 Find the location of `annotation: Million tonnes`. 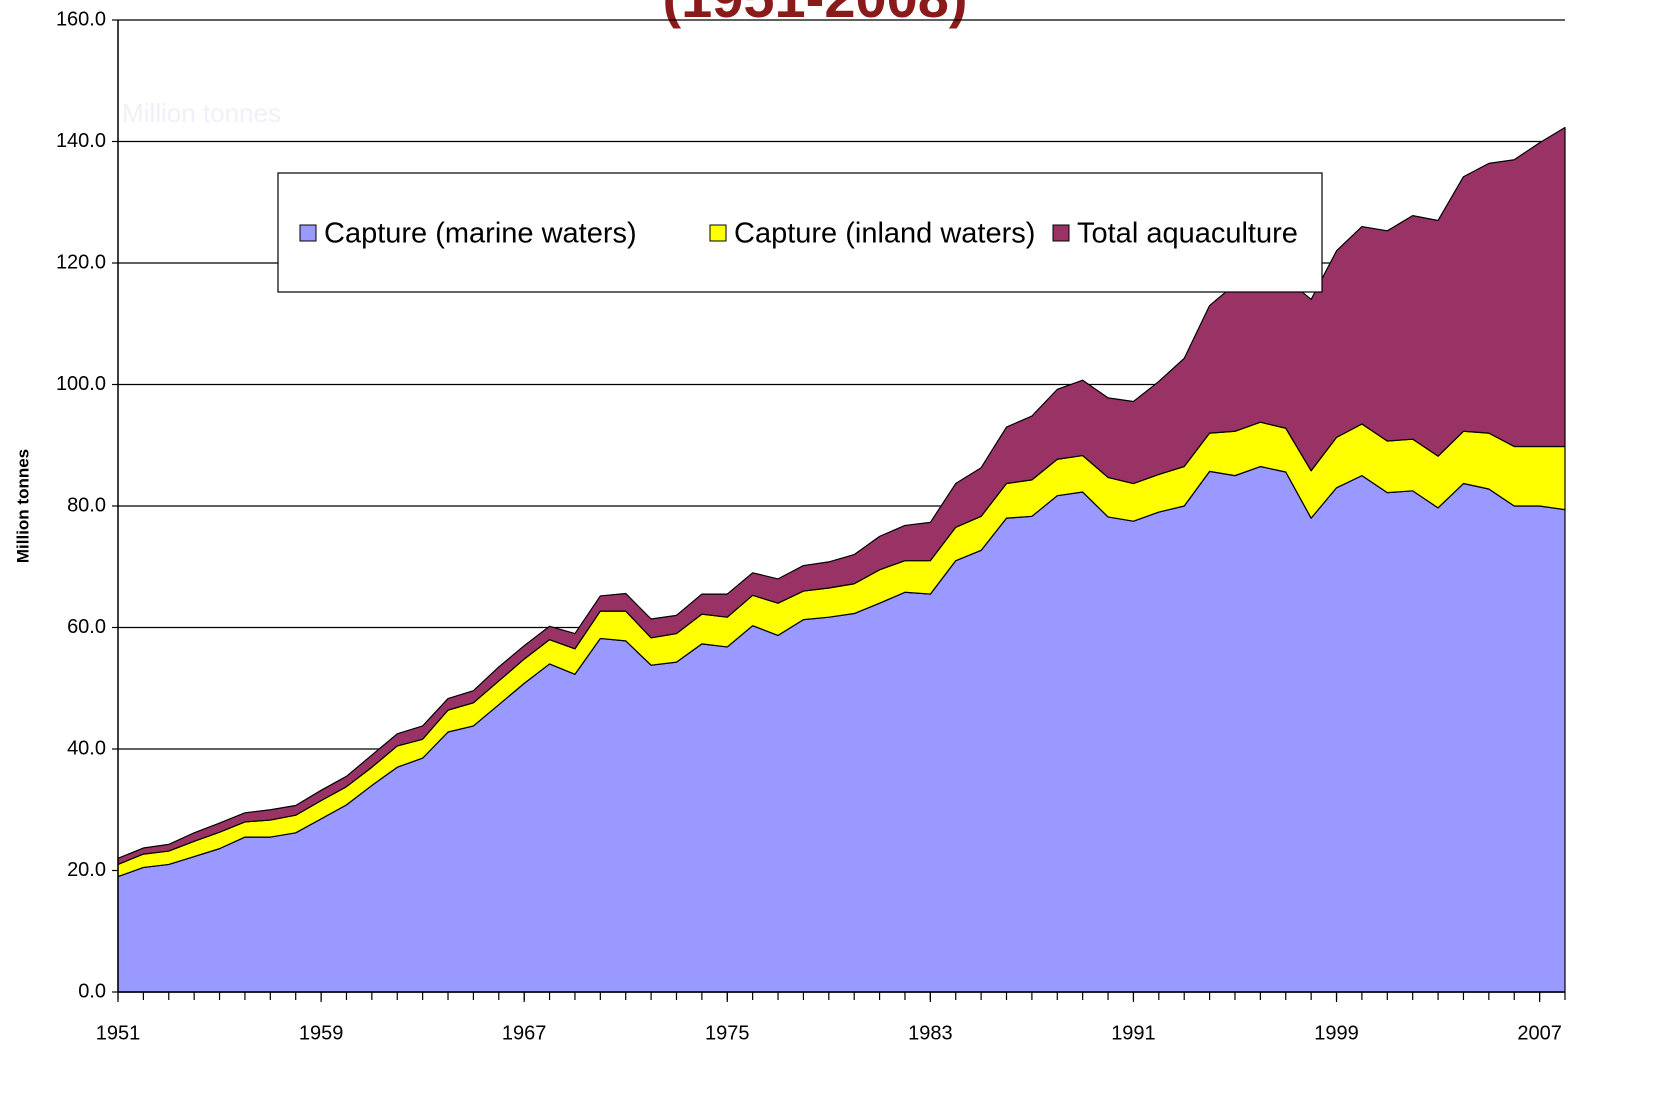

annotation: Million tonnes is located at coordinates (201, 113).